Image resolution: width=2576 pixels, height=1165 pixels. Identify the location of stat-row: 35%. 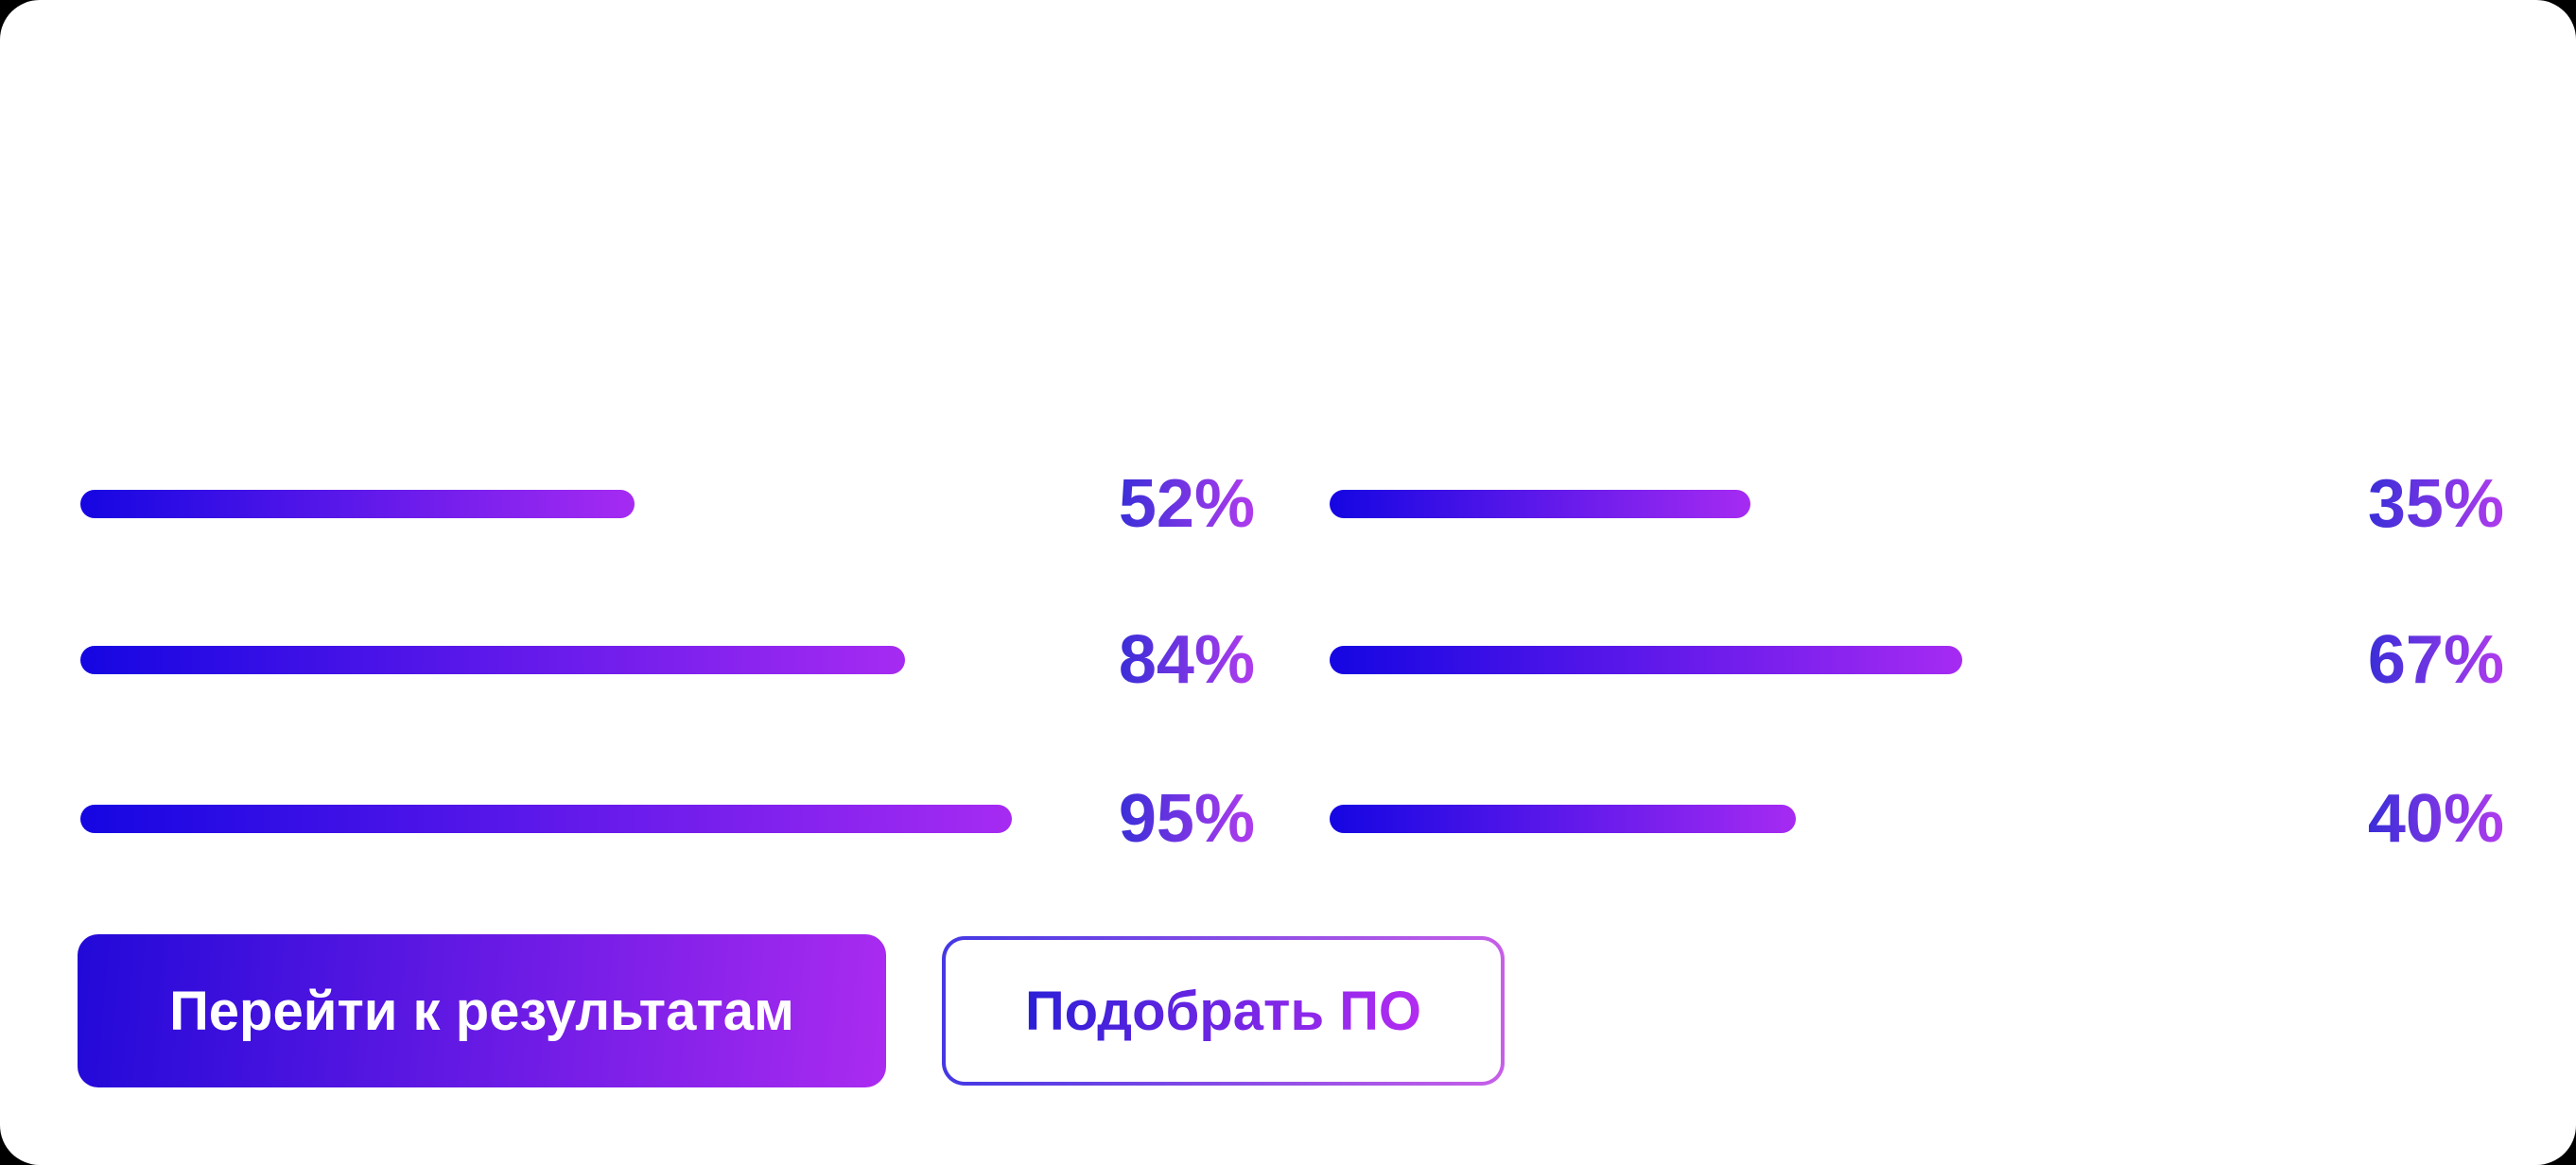
(1917, 504).